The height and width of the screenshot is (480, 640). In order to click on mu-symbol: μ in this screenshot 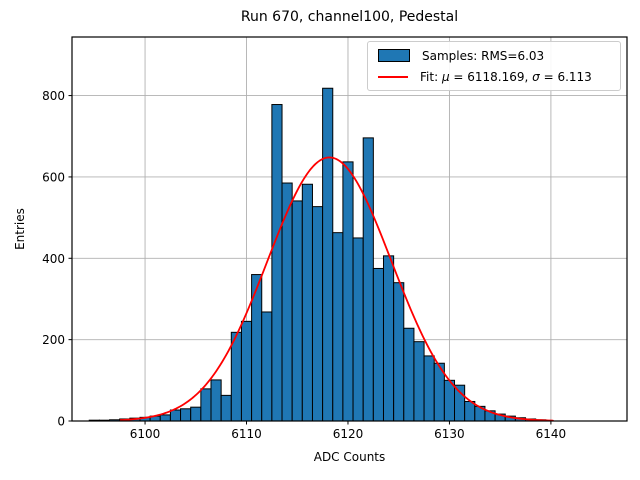, I will do `click(445, 76)`.